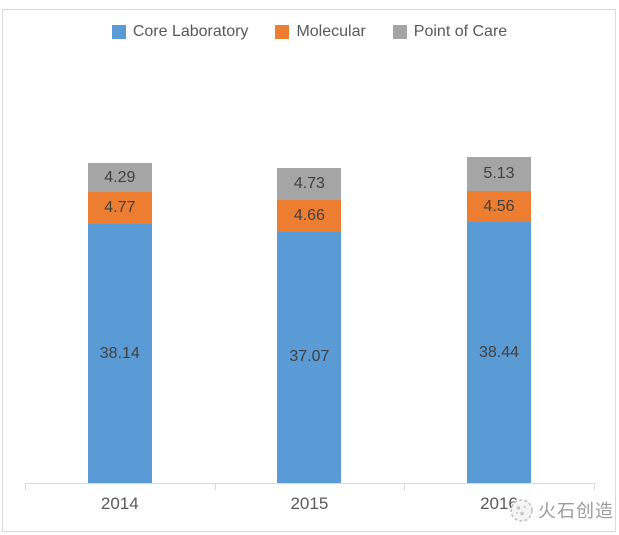 The width and height of the screenshot is (619, 535). I want to click on data-label: 4.77, so click(120, 208).